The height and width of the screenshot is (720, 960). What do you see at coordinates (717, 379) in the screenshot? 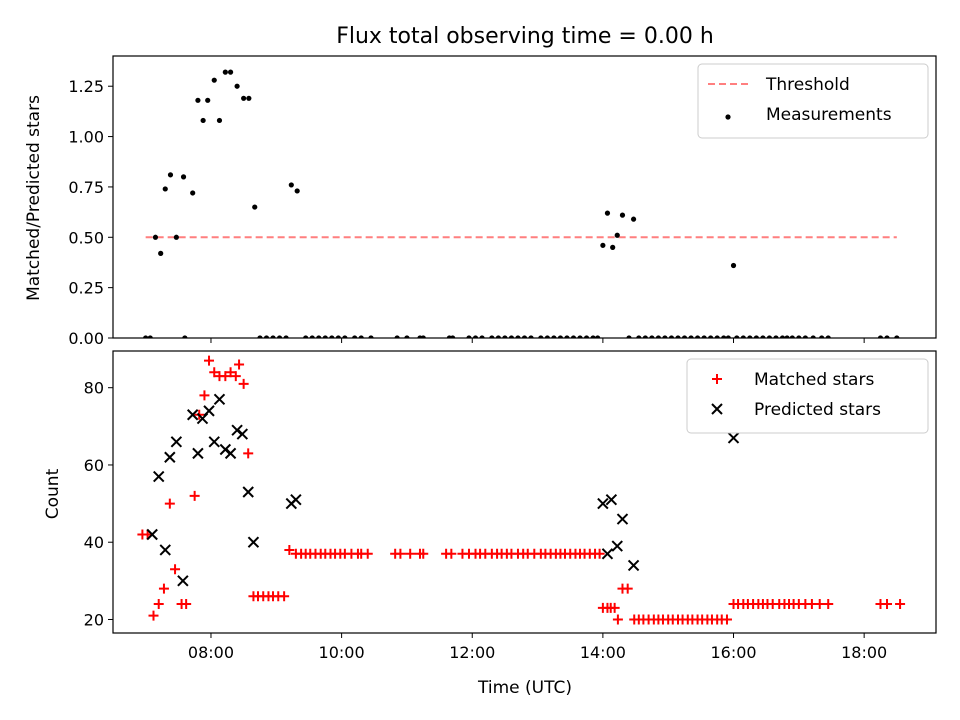
I see `legend-matched-swatch` at bounding box center [717, 379].